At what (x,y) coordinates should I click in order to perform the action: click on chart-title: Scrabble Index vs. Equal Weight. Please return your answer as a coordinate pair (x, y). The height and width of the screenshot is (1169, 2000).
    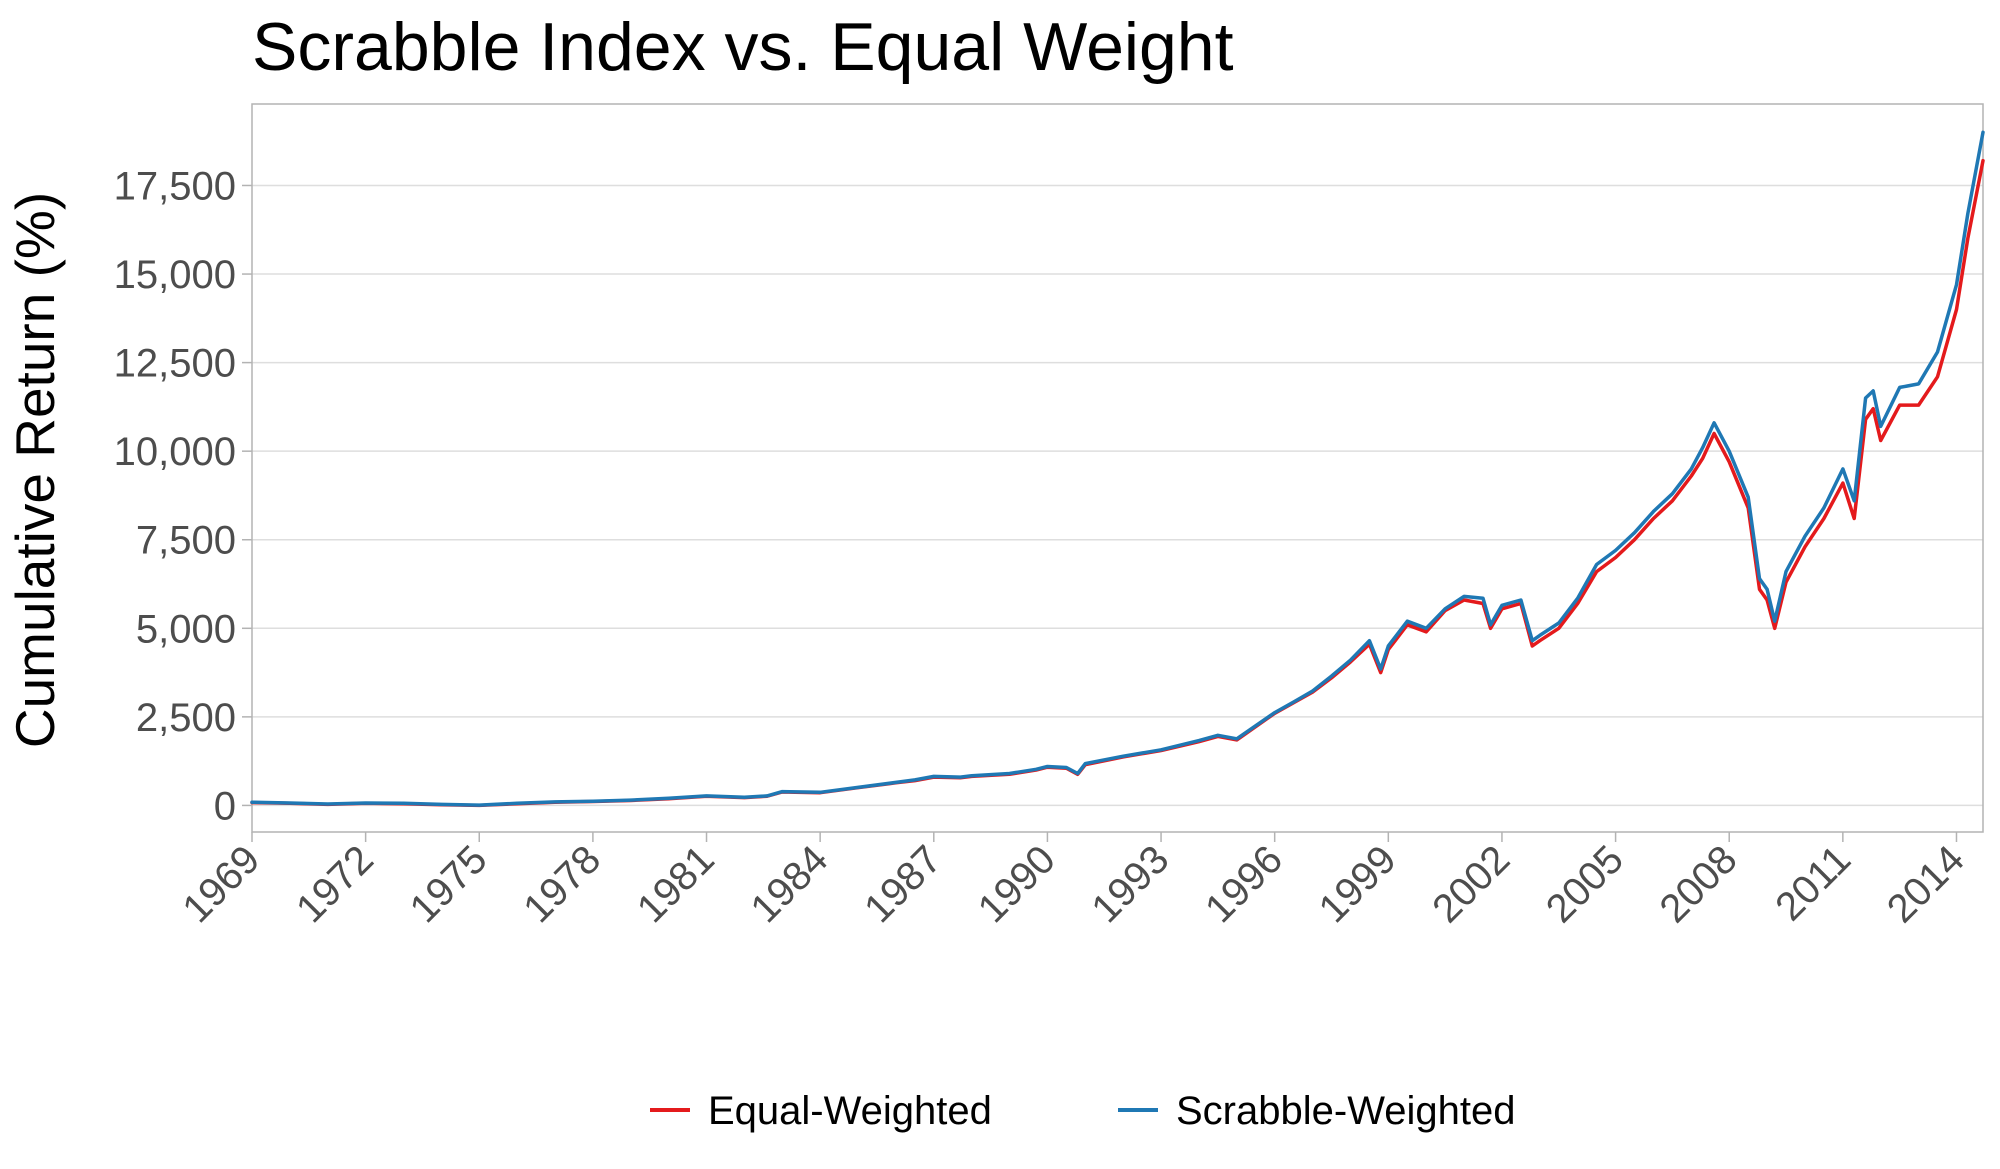
    Looking at the image, I should click on (743, 47).